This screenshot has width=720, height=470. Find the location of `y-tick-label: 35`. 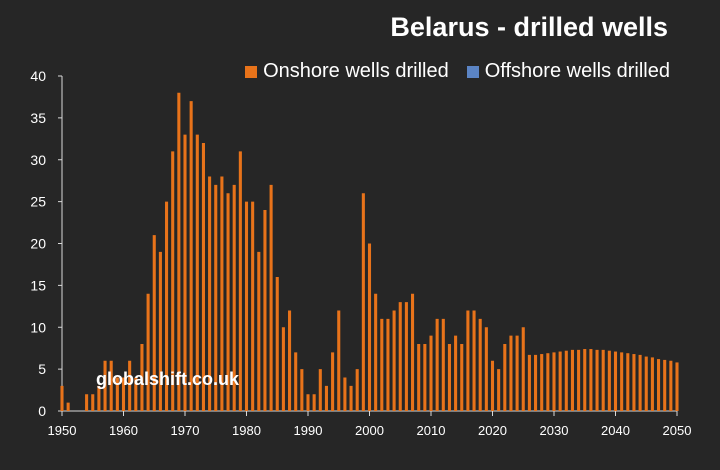

y-tick-label: 35 is located at coordinates (38, 118).